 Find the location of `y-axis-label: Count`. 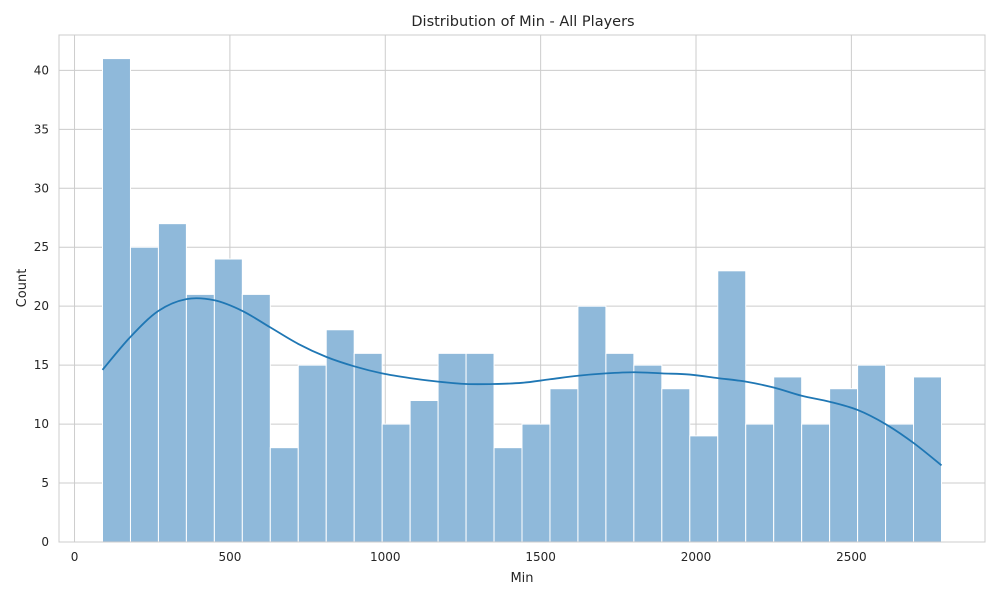

y-axis-label: Count is located at coordinates (22, 288).